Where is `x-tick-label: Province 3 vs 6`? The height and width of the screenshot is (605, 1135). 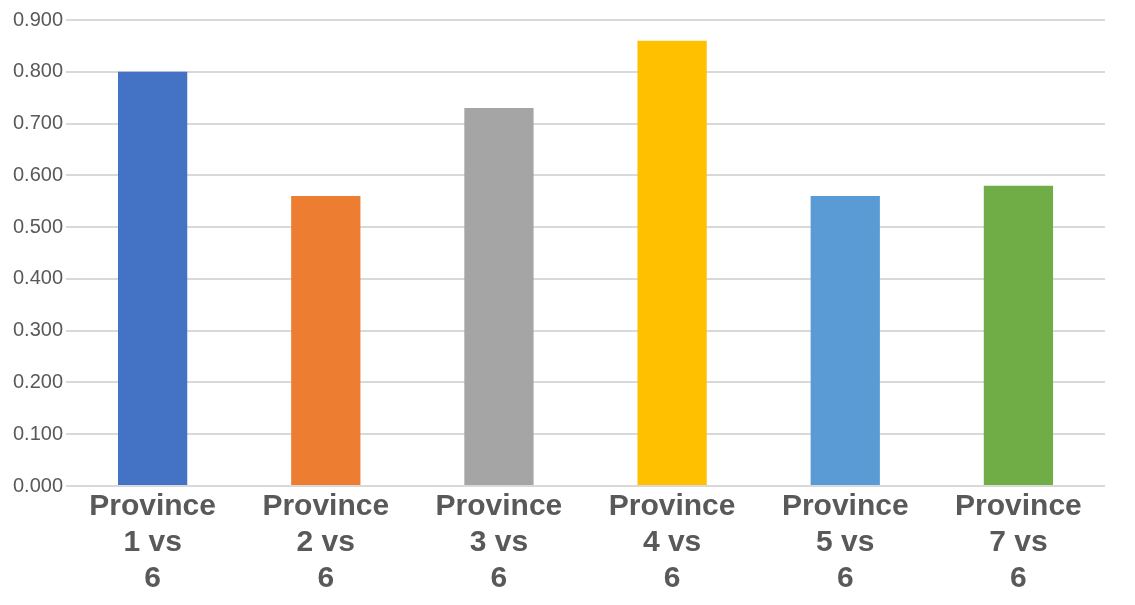
x-tick-label: Province 3 vs 6 is located at coordinates (499, 541).